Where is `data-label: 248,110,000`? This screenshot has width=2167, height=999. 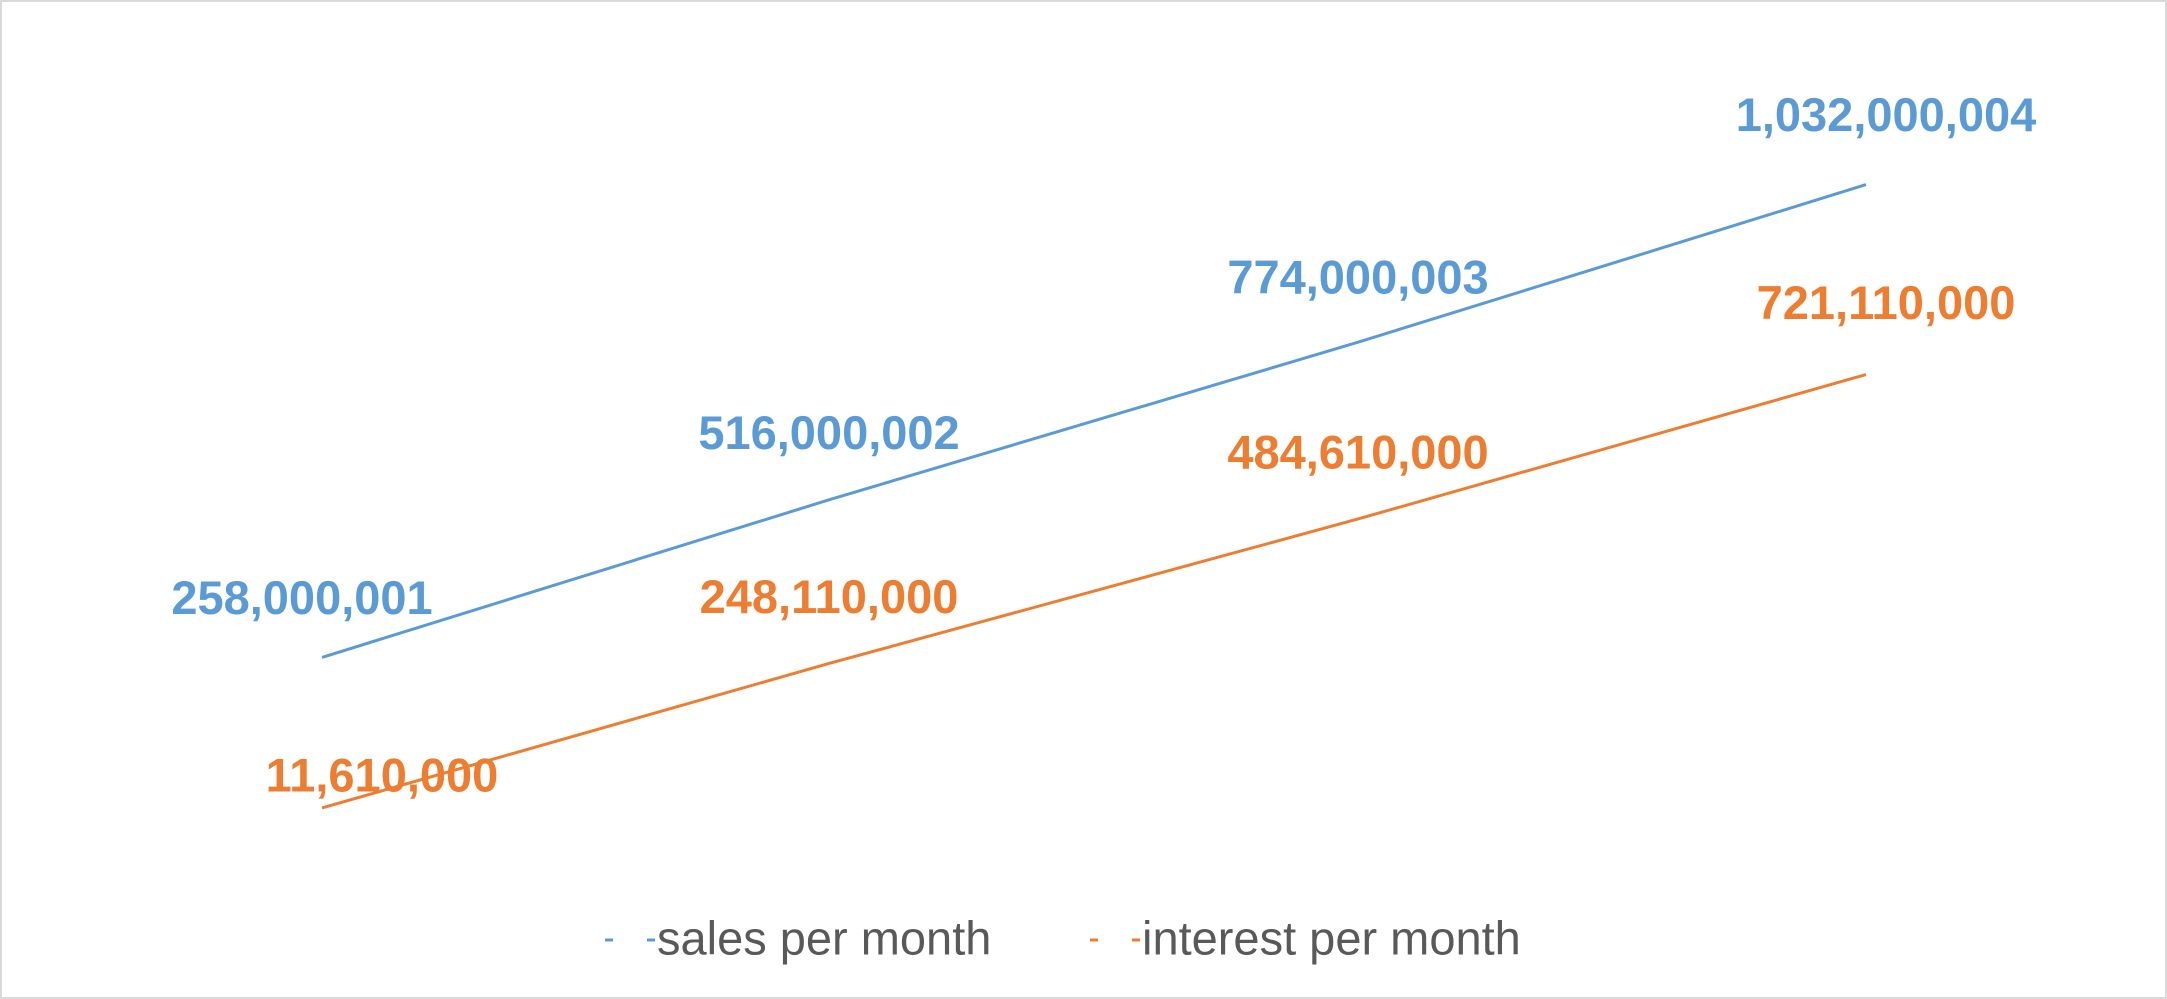
data-label: 248,110,000 is located at coordinates (829, 596).